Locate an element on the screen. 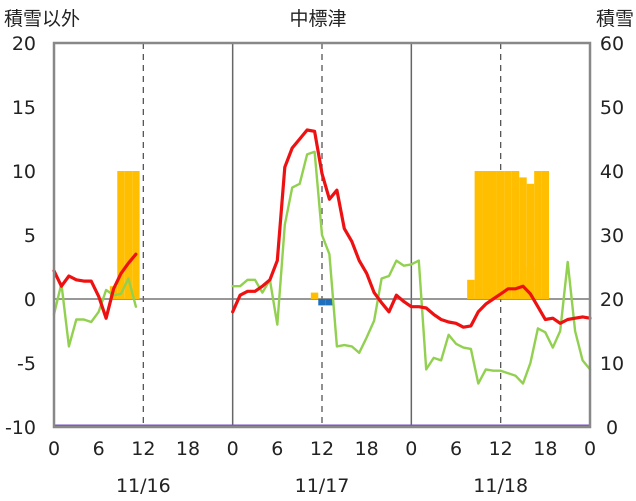  left-tick-label: 5 is located at coordinates (30, 236).